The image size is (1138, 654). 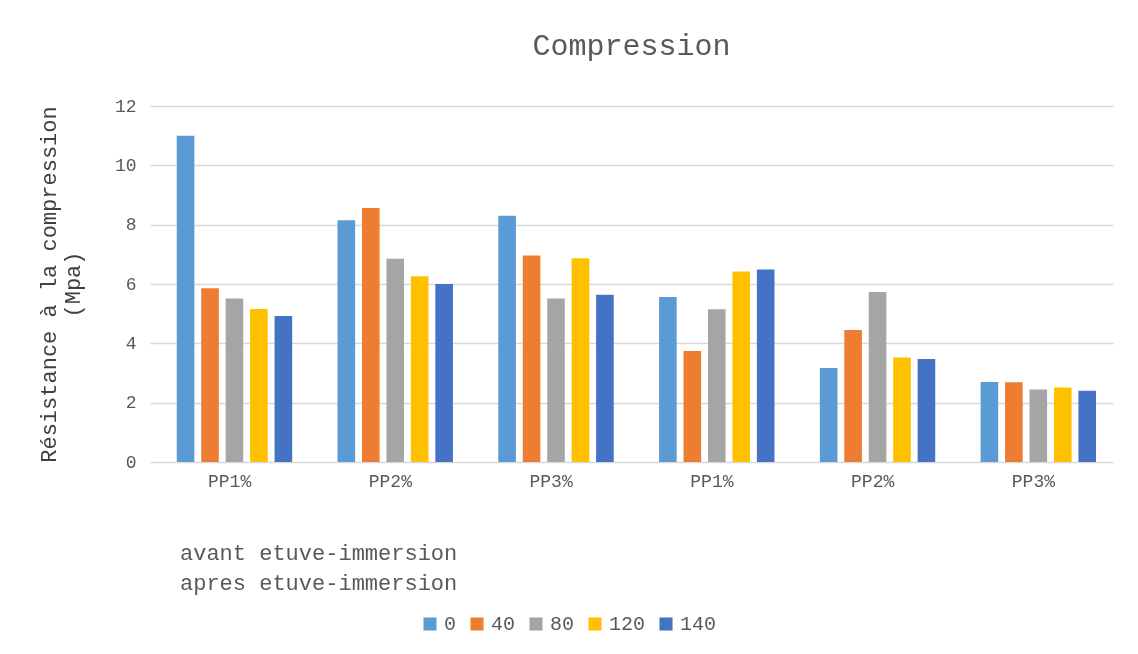 I want to click on legend-label: 140, so click(x=698, y=624).